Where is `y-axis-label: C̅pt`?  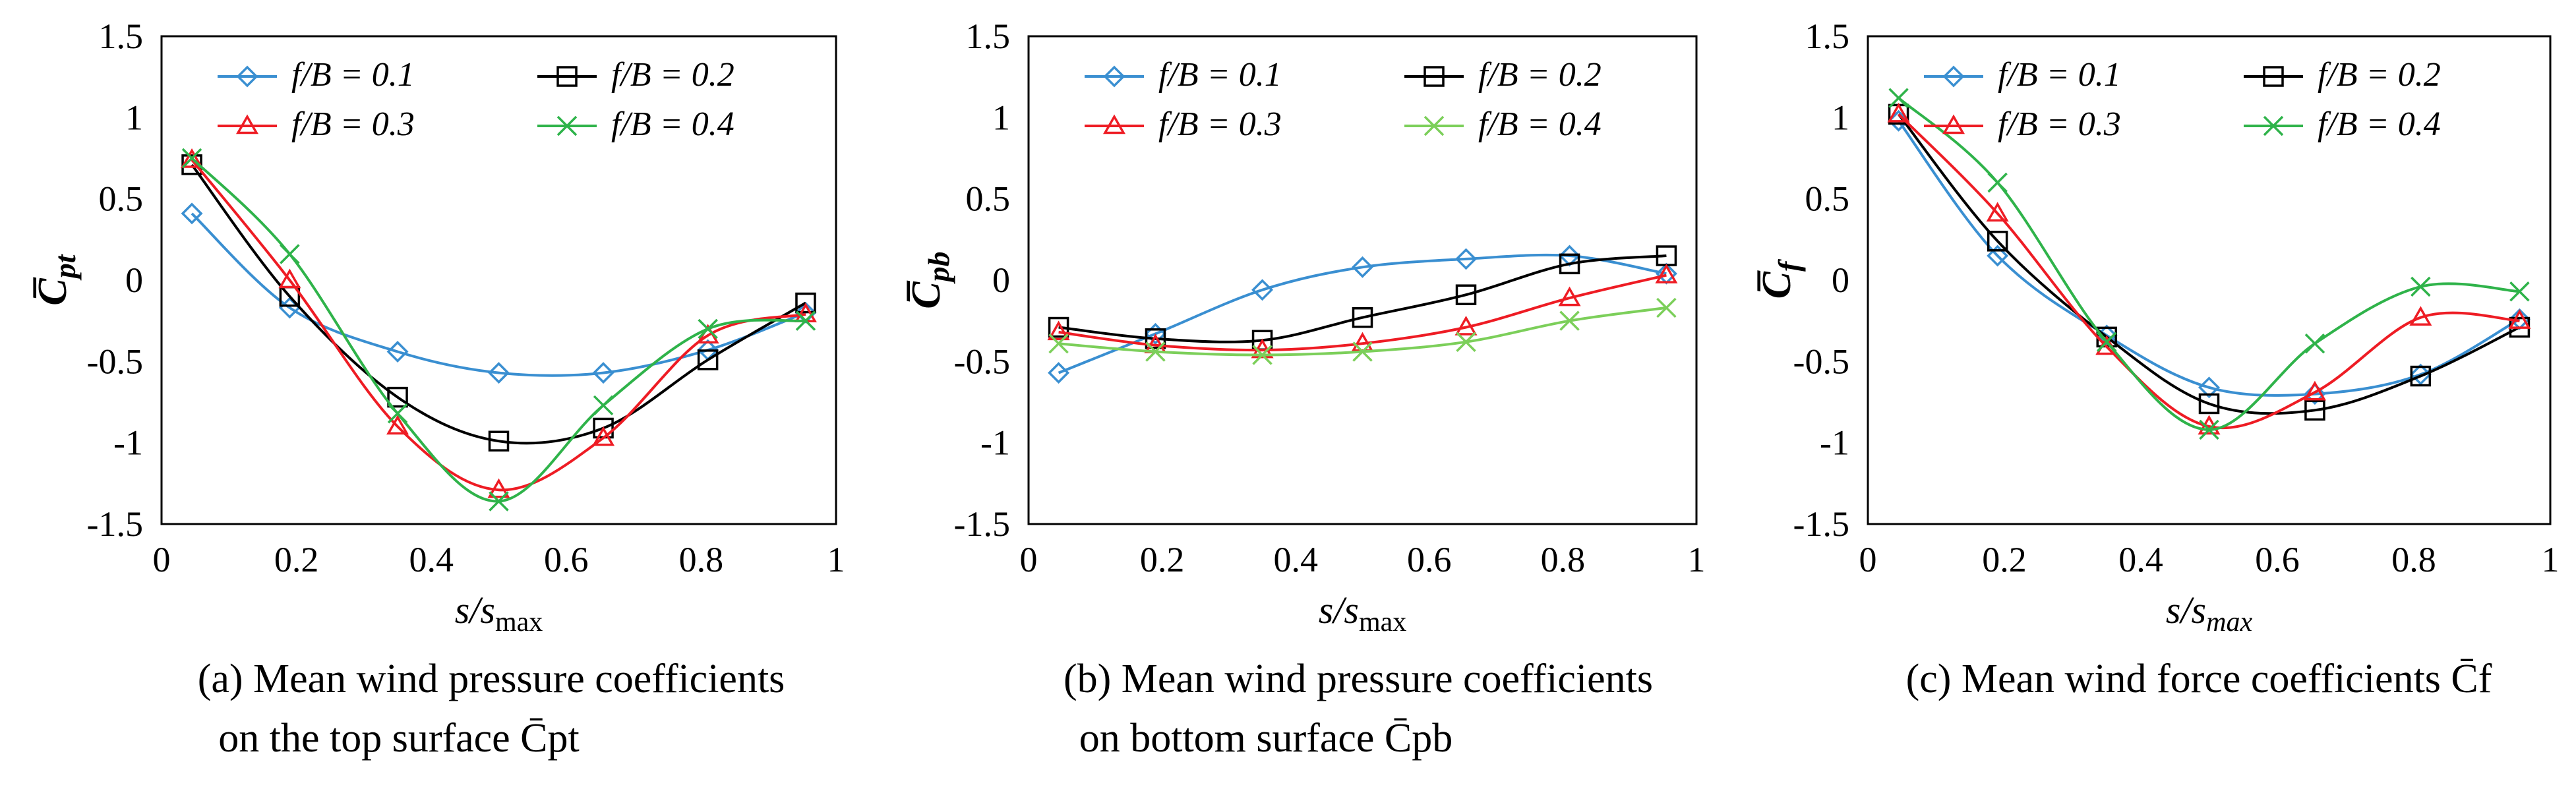
y-axis-label: C̅pt is located at coordinates (56, 279).